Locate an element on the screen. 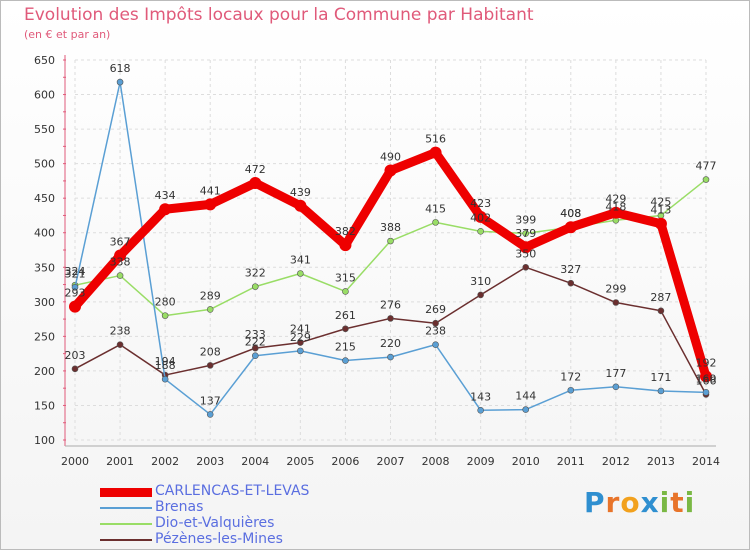  y-tick-label: 250 is located at coordinates (44, 336).